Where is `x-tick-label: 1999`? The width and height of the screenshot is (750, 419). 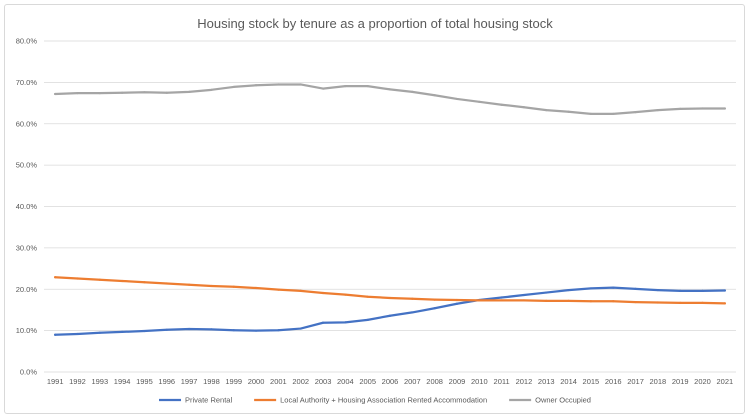
x-tick-label: 1999 is located at coordinates (233, 381).